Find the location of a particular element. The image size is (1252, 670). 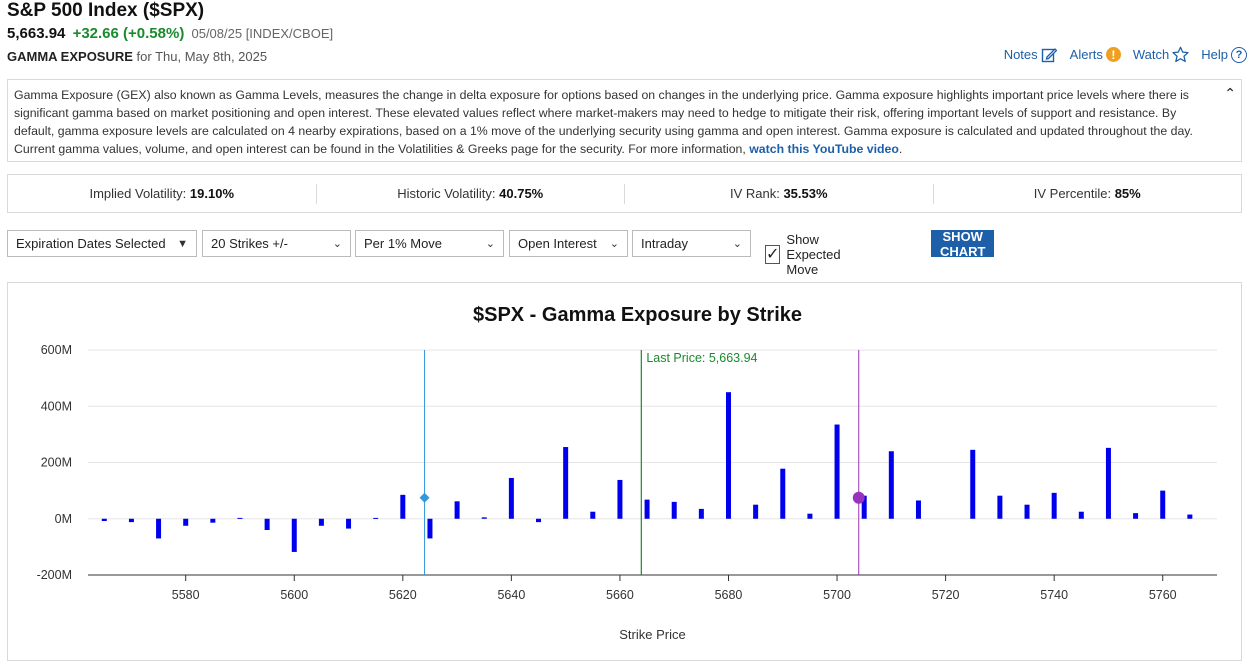

stat-value: 35.53% is located at coordinates (805, 193).